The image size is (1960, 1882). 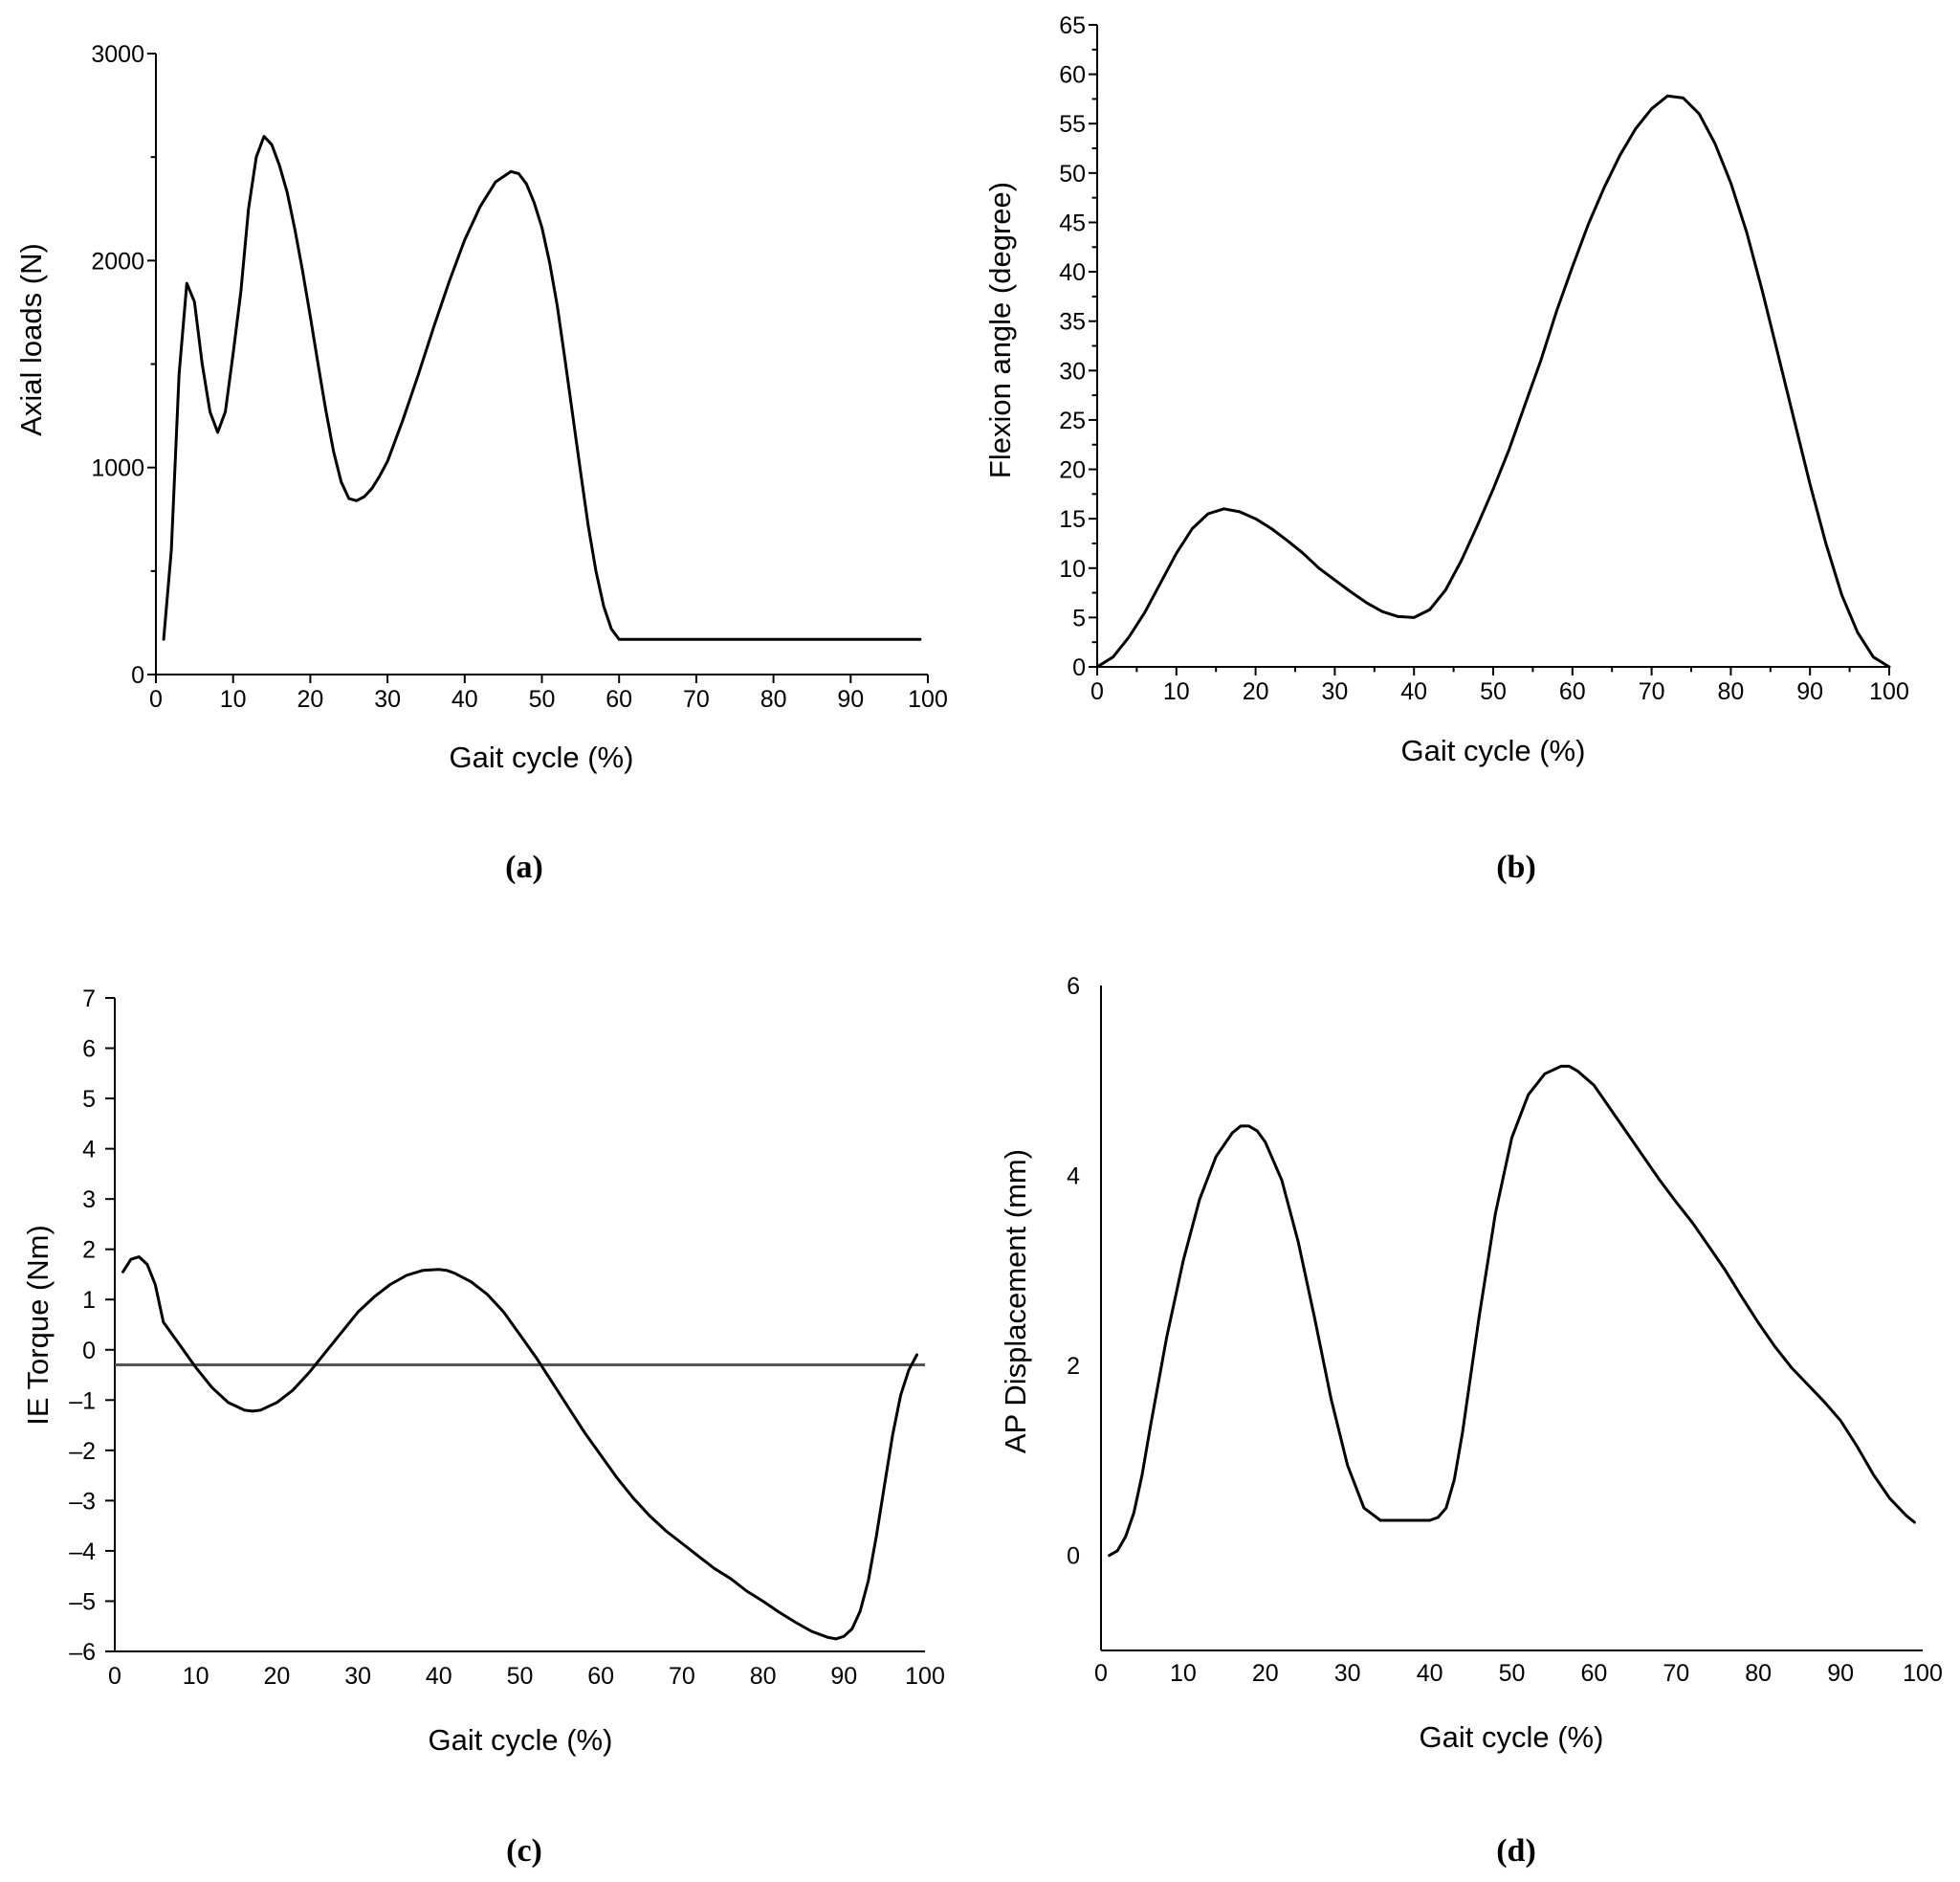 What do you see at coordinates (1516, 867) in the screenshot?
I see `panel-b-label: (b)` at bounding box center [1516, 867].